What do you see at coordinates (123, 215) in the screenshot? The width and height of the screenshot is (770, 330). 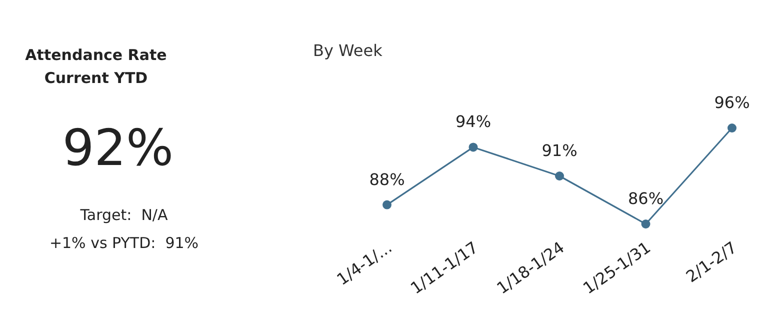 I see `text: Target: N/A` at bounding box center [123, 215].